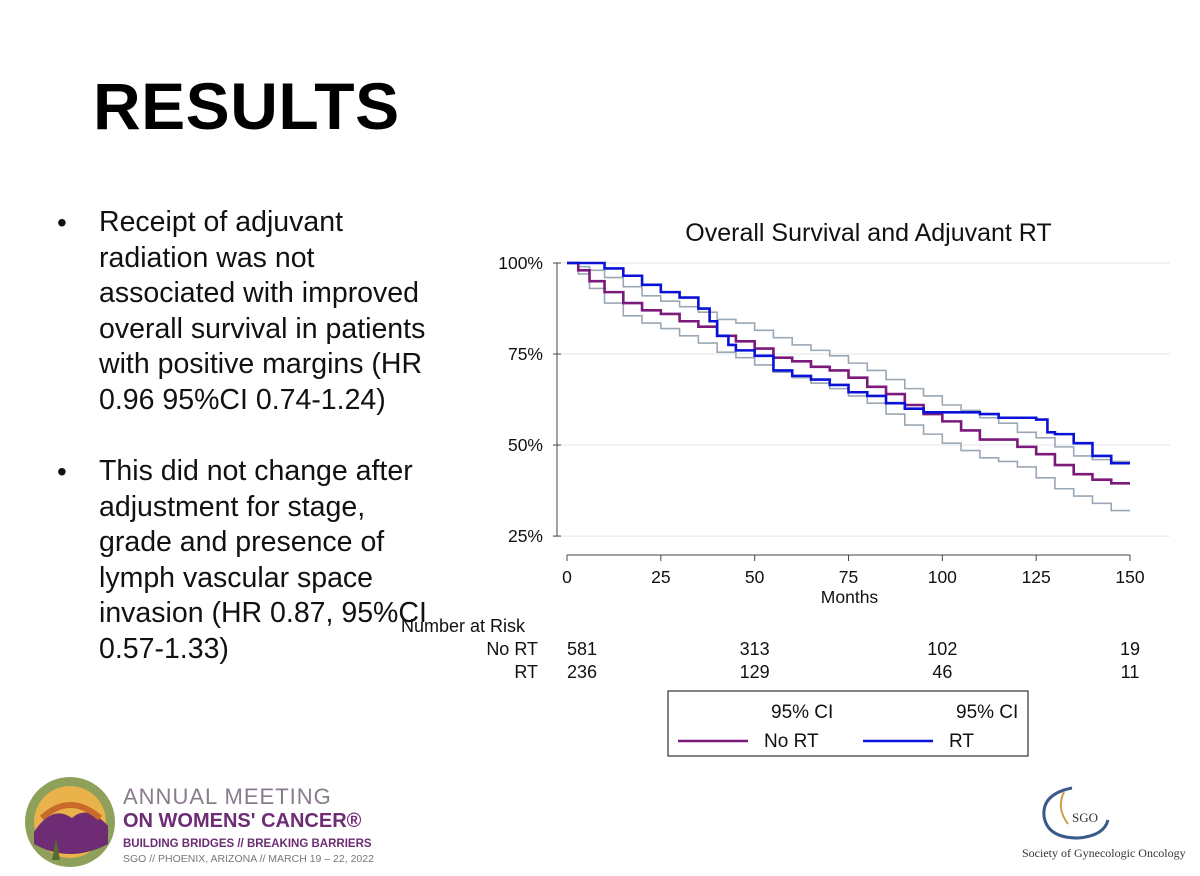 The height and width of the screenshot is (876, 1200). I want to click on risk-value: 19, so click(1130, 649).